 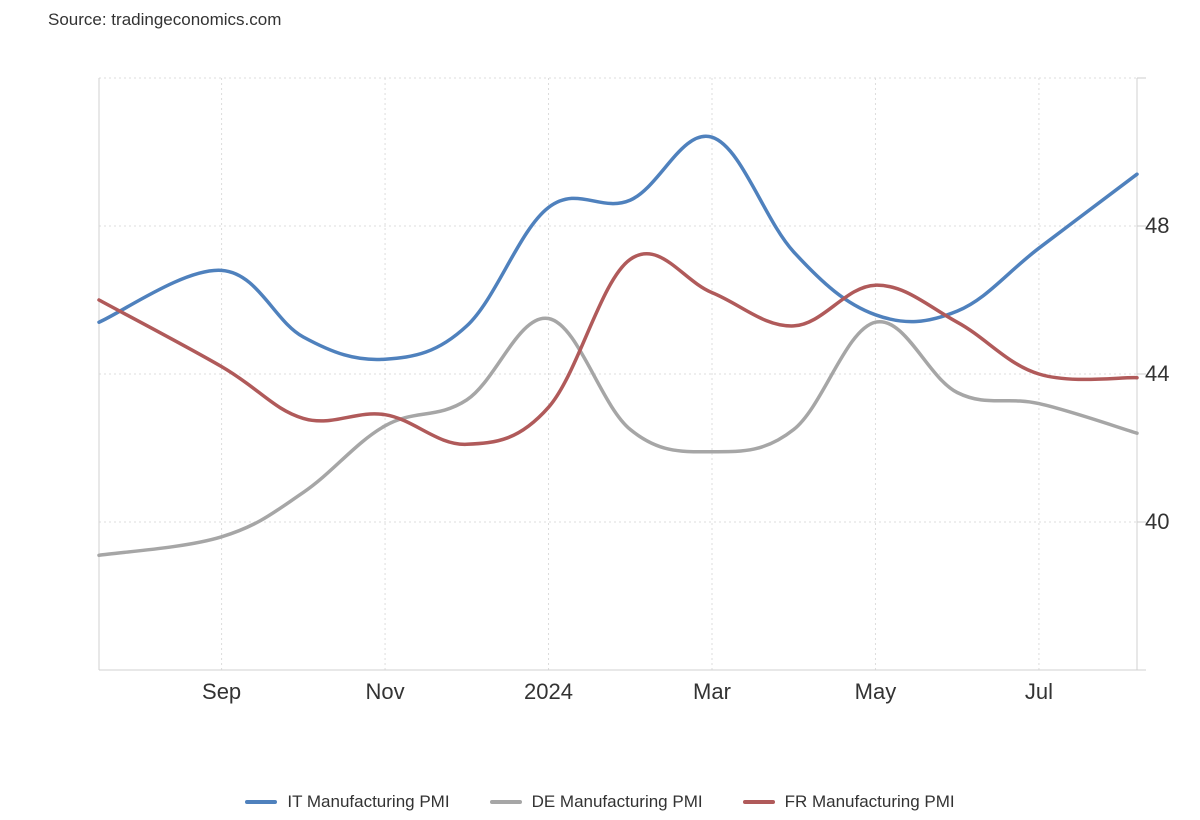 I want to click on y-tick-labels: 48 44 40, so click(x=1157, y=373).